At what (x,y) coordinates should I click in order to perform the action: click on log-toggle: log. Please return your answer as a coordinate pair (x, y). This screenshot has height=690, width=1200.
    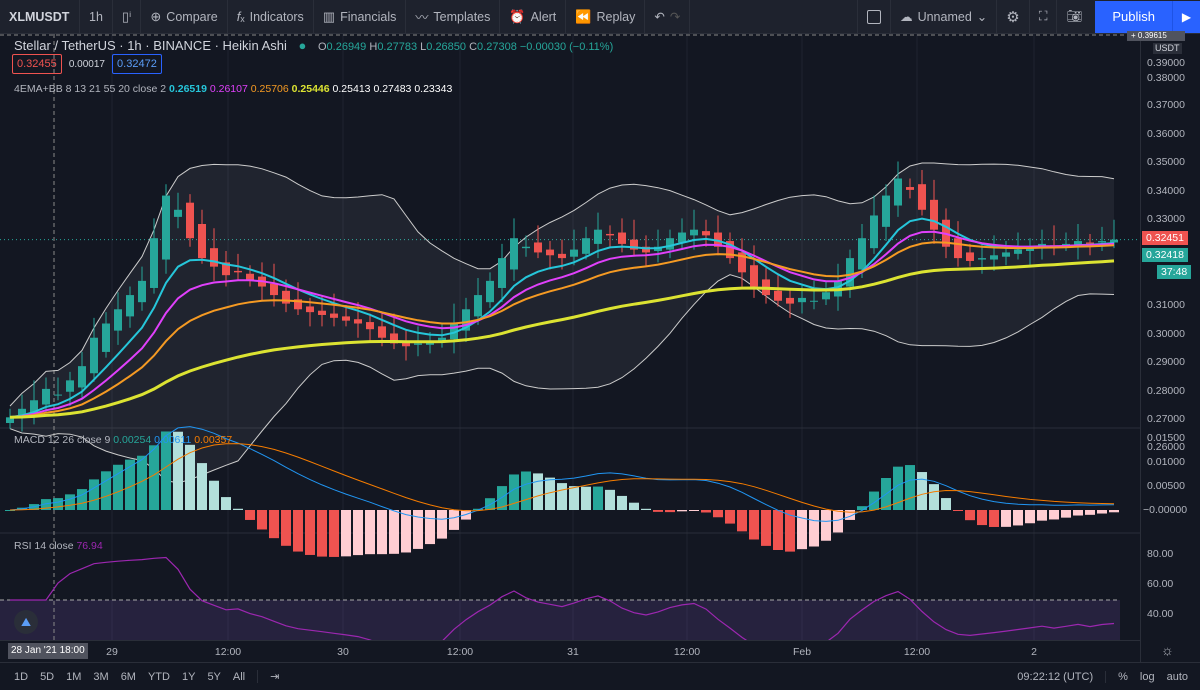
    Looking at the image, I should click on (1147, 676).